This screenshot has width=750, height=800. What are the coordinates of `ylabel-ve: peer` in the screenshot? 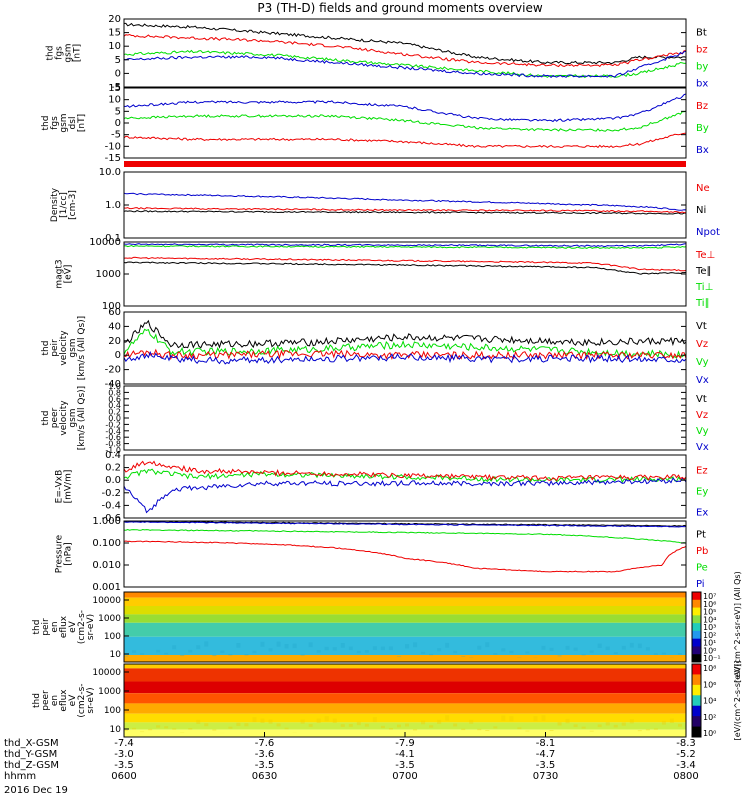 It's located at (55, 417).